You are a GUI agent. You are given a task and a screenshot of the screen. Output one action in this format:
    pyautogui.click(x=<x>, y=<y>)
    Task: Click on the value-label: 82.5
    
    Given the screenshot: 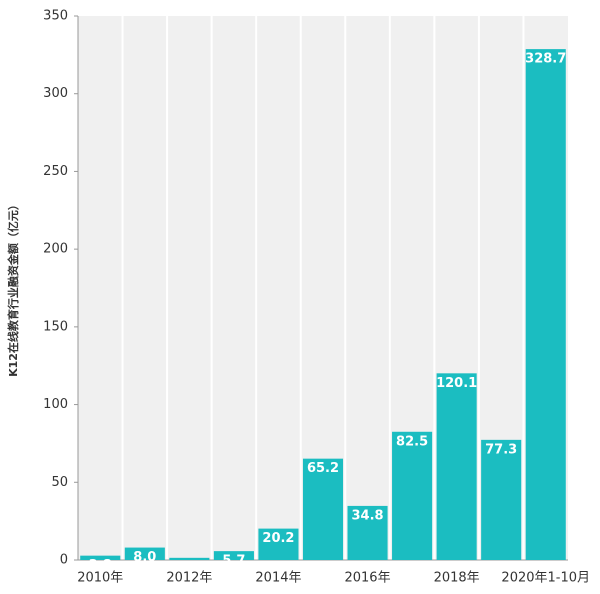 What is the action you would take?
    pyautogui.click(x=412, y=441)
    